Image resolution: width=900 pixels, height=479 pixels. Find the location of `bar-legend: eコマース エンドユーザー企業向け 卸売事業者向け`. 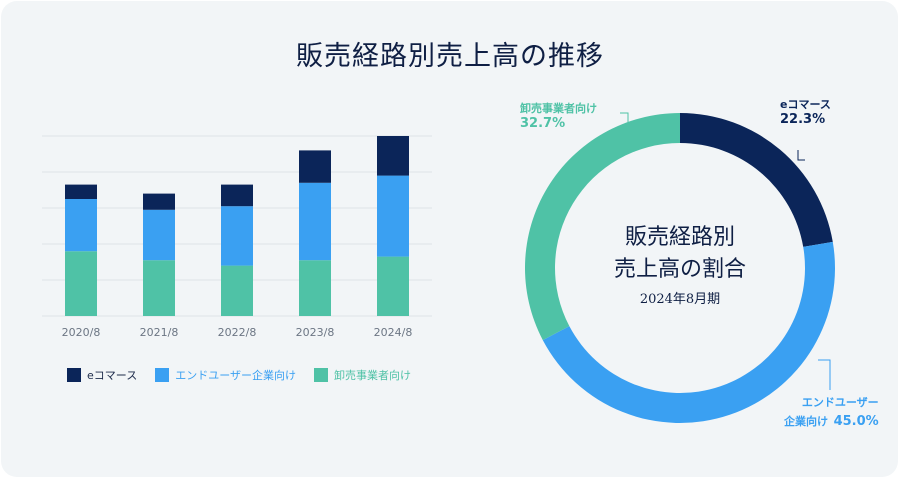

bar-legend: eコマース エンドユーザー企業向け 卸売事業者向け is located at coordinates (248, 375).